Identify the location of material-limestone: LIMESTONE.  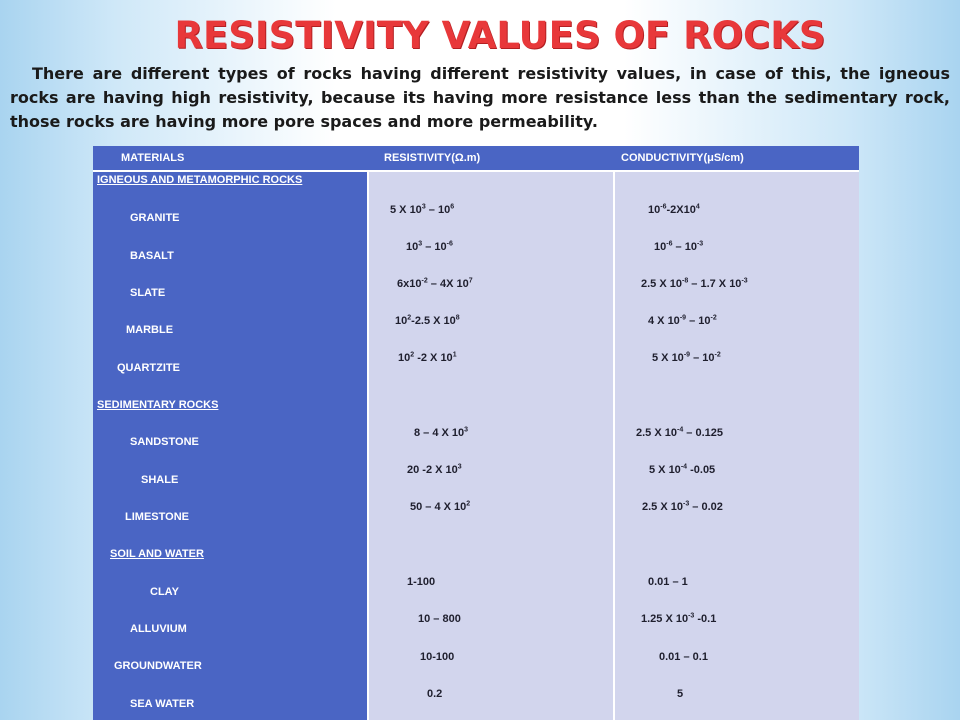
(157, 517).